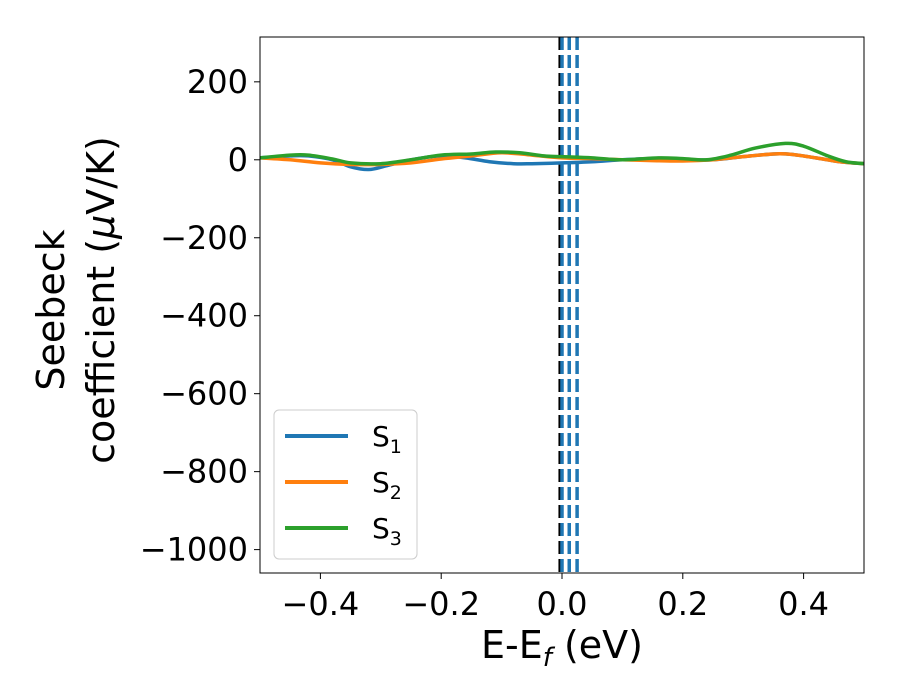 The image size is (900, 700). What do you see at coordinates (101, 300) in the screenshot?
I see `y-axis-label-line2: coefficient (μV/K)` at bounding box center [101, 300].